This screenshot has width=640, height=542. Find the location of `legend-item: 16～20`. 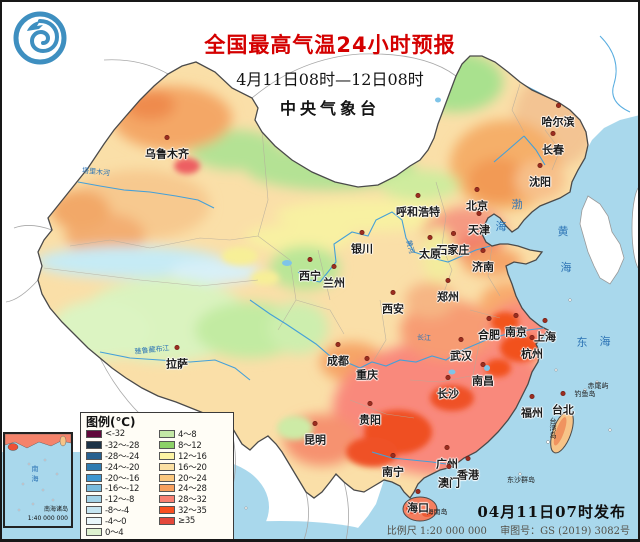

legend-item: 16～20 is located at coordinates (194, 467).